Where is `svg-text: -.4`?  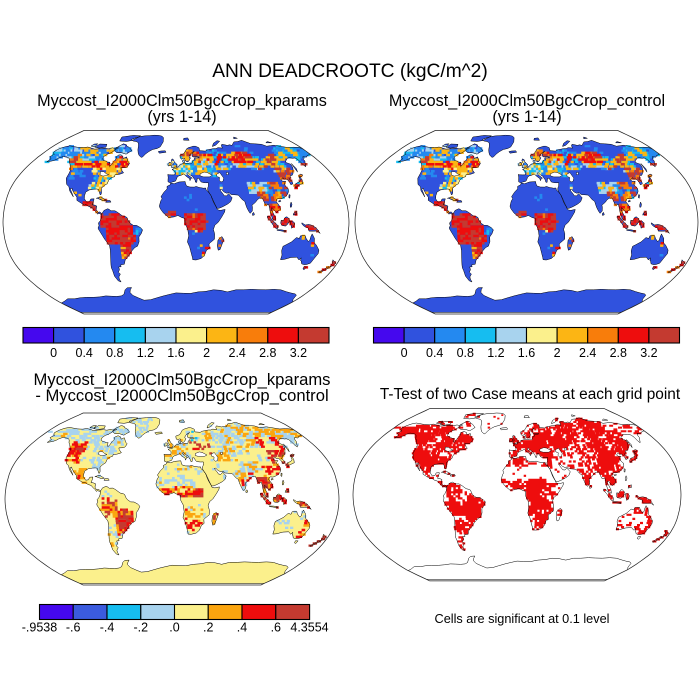
svg-text: -.4 is located at coordinates (107, 627).